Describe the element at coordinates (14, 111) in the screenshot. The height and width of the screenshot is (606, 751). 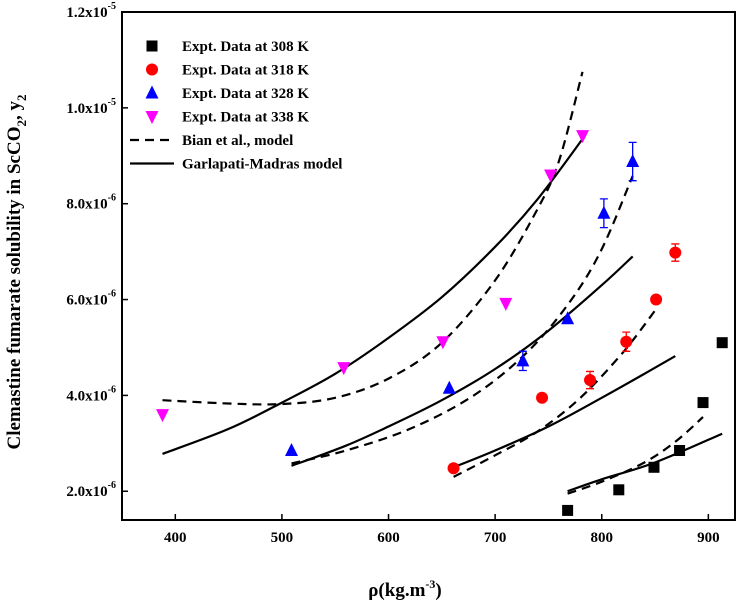
I see `y-axis-title-mid: , y` at that location.